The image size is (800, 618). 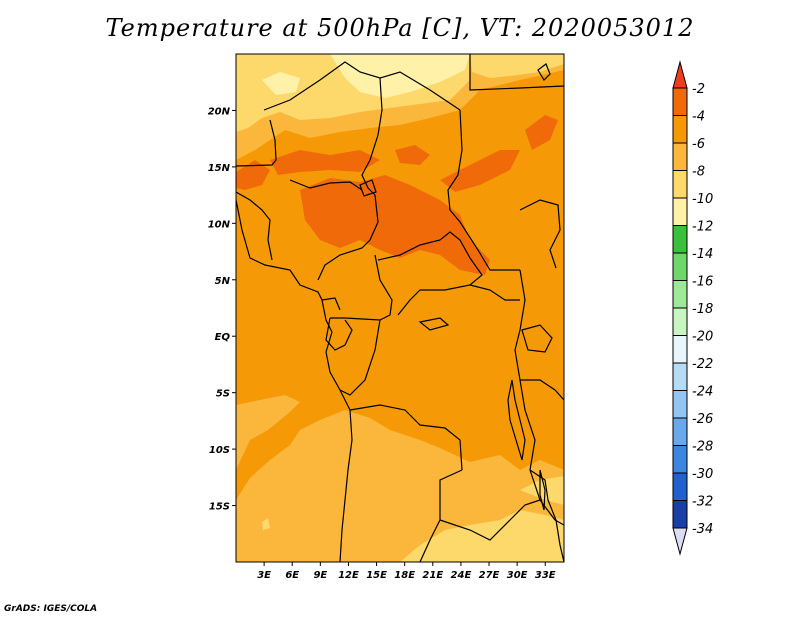 What do you see at coordinates (404, 575) in the screenshot?
I see `lon-tick-label: 18E` at bounding box center [404, 575].